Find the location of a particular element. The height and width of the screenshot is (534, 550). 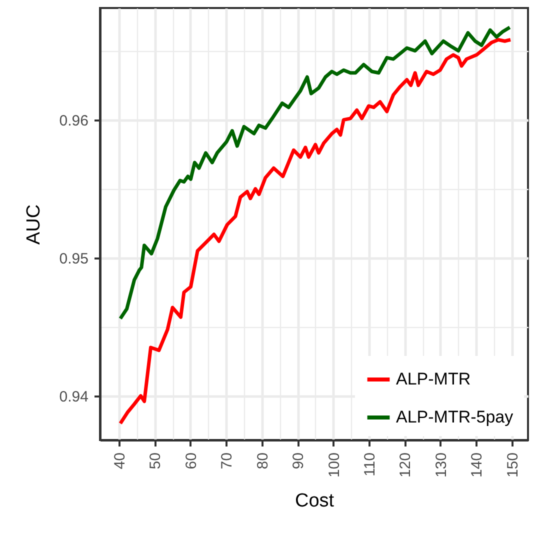

x-tick-label: 90 is located at coordinates (299, 461).